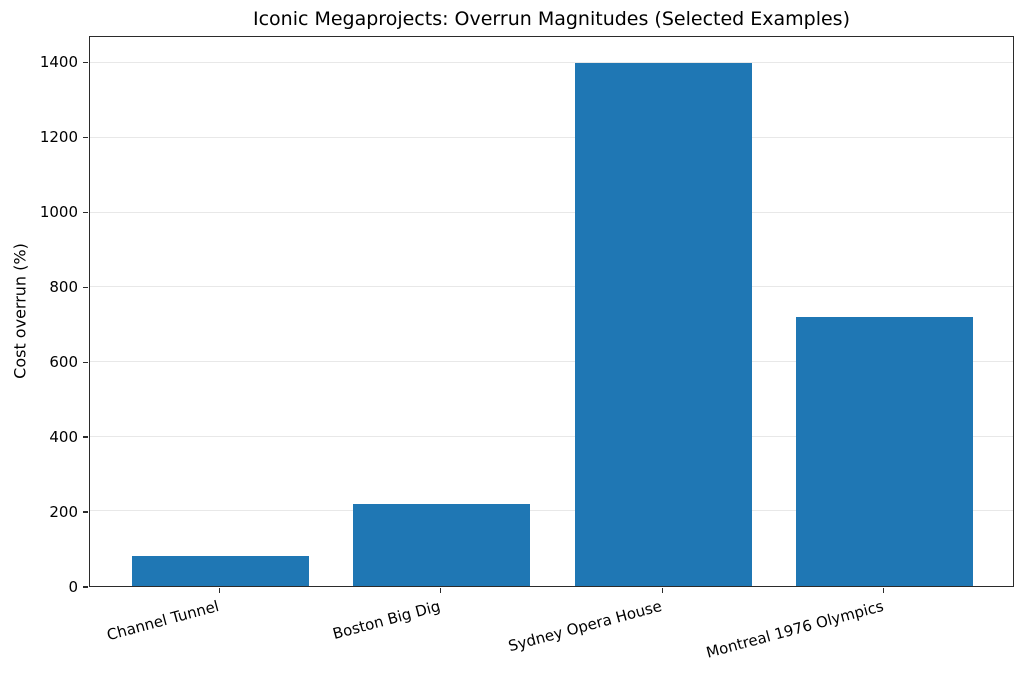  What do you see at coordinates (387, 620) in the screenshot?
I see `x-tick-label: Boston Big Dig` at bounding box center [387, 620].